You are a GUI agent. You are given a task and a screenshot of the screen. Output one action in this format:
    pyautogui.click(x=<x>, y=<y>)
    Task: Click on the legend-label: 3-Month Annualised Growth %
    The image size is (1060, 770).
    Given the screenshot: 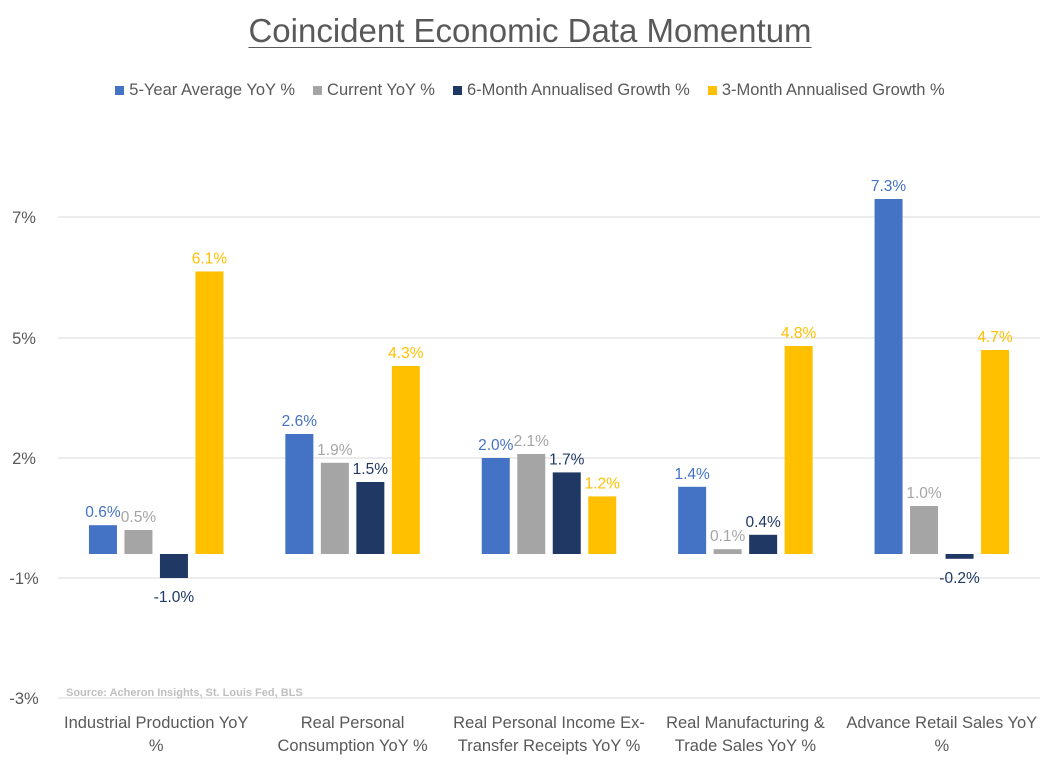 What is the action you would take?
    pyautogui.click(x=833, y=90)
    